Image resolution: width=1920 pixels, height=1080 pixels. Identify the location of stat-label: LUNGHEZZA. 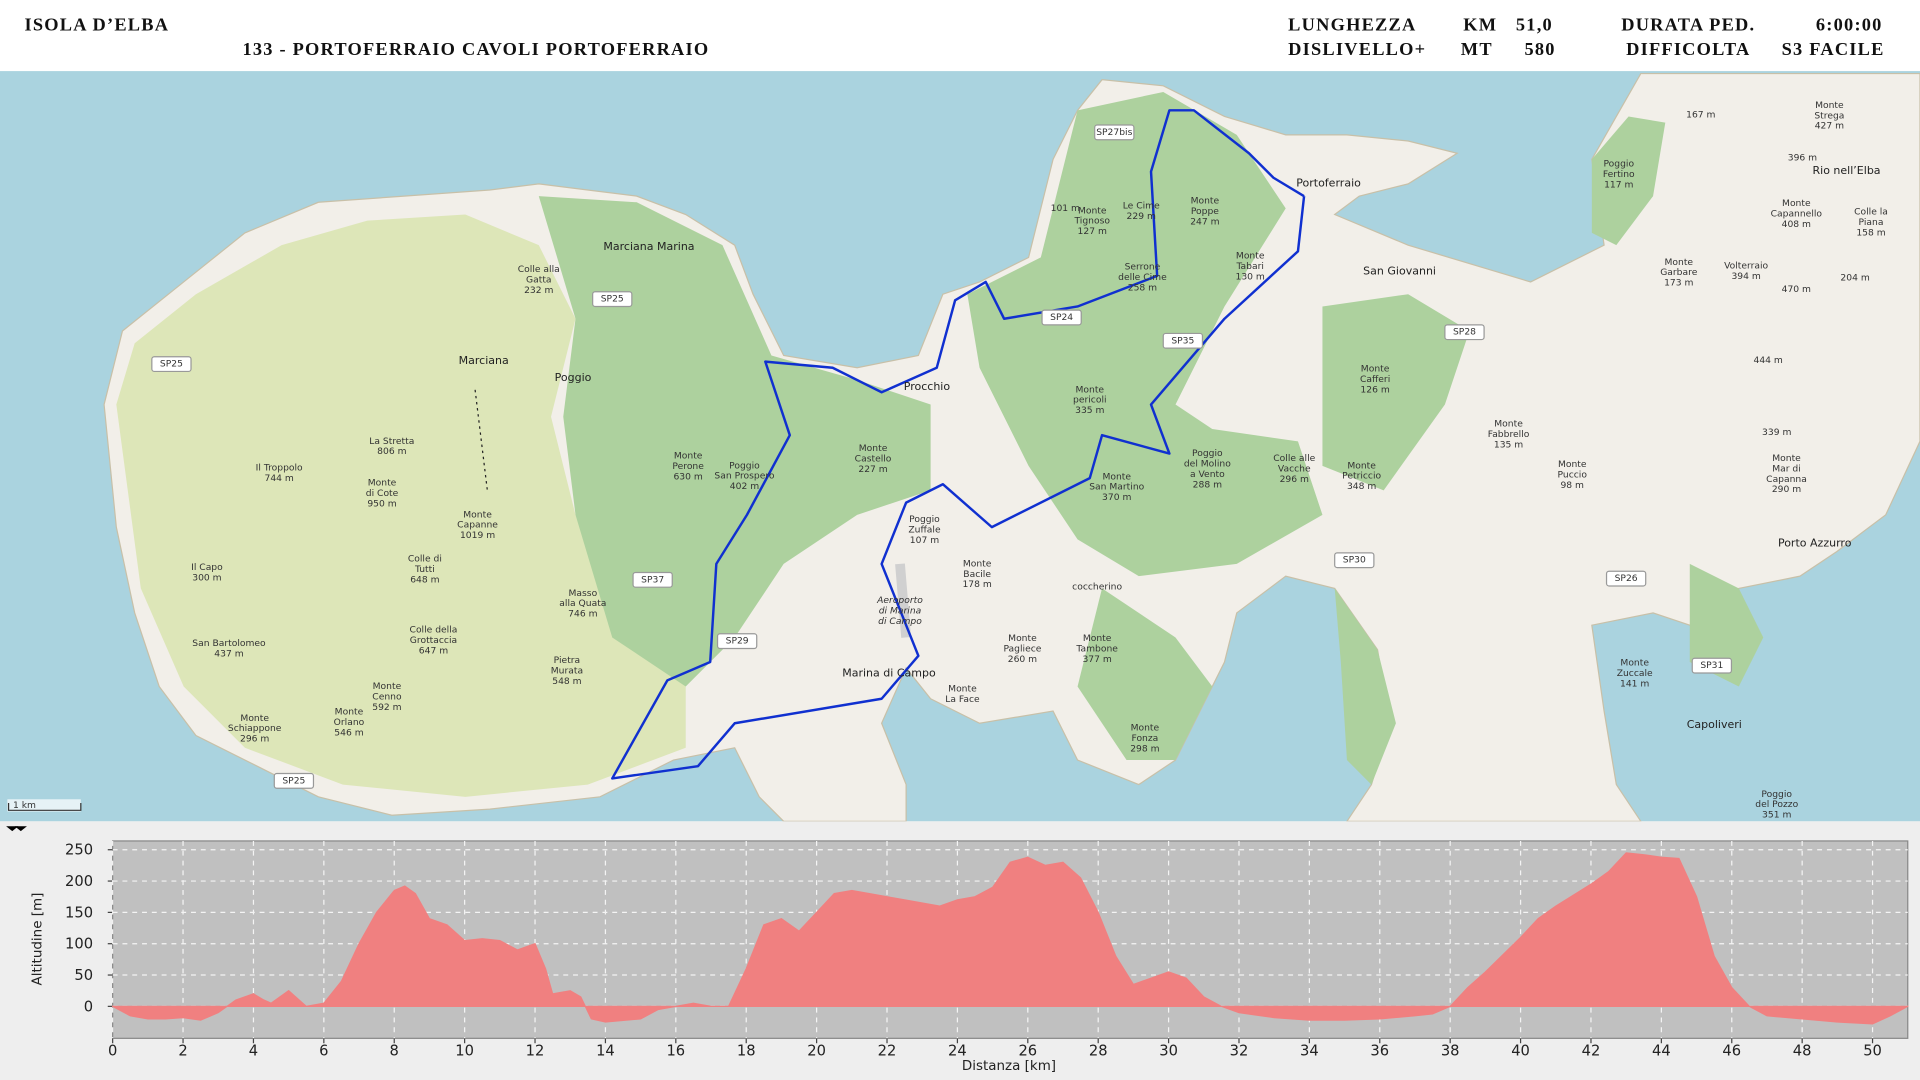
(1352, 25).